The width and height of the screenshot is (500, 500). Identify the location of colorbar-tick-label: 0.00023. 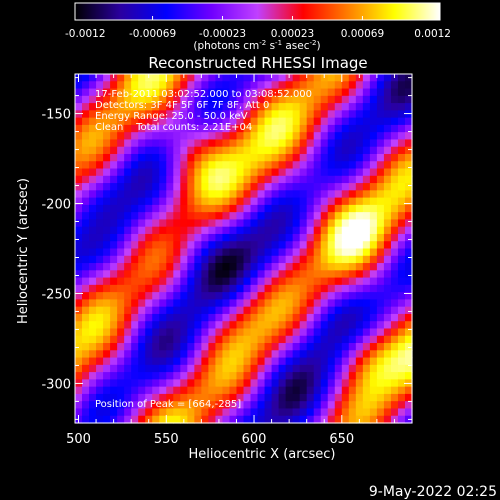
(292, 34).